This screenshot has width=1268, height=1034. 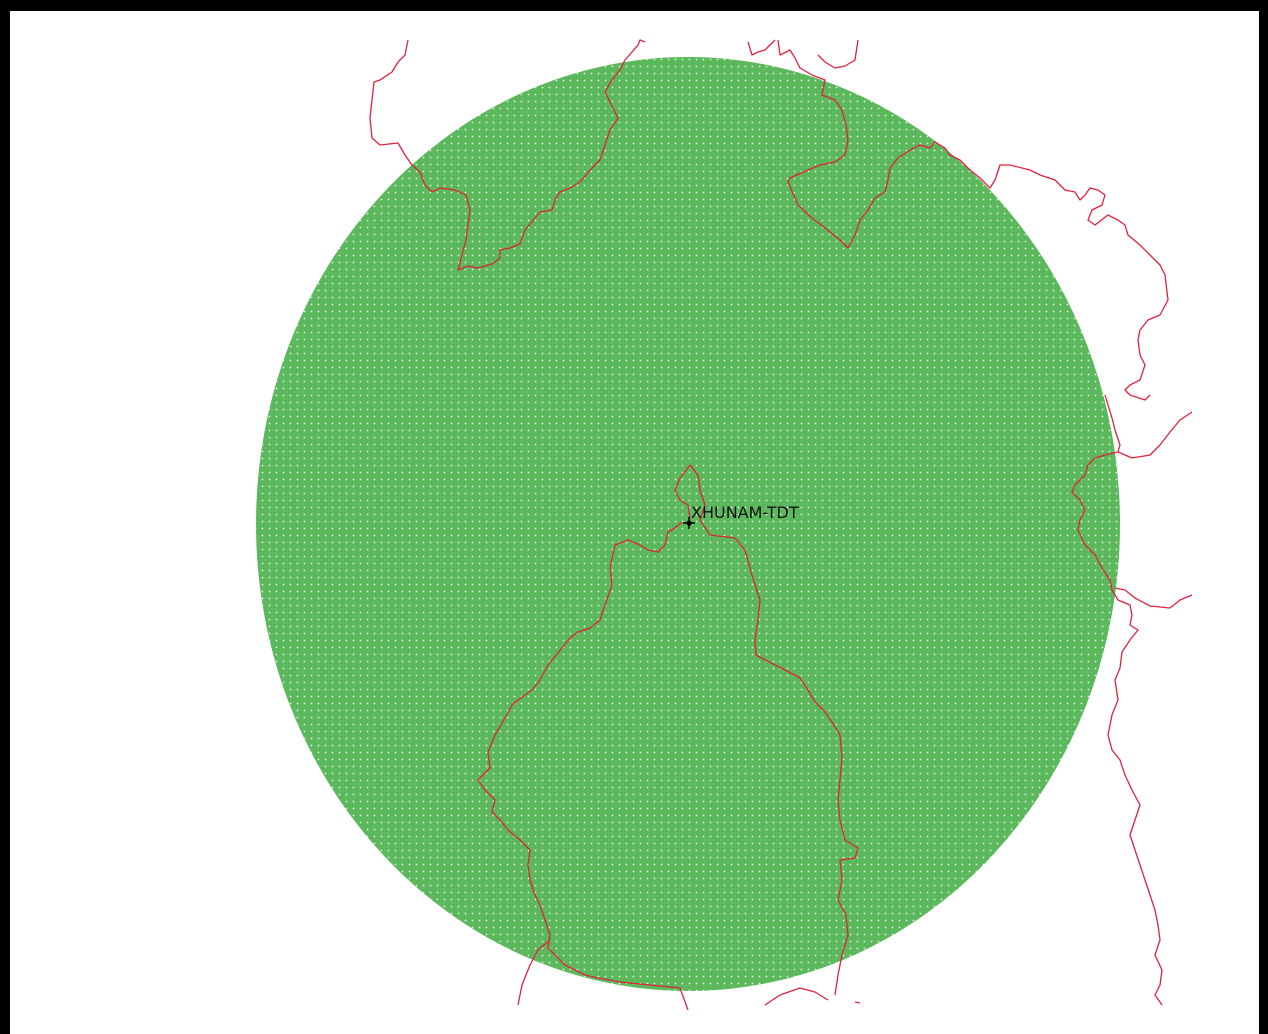 What do you see at coordinates (745, 512) in the screenshot?
I see `station-label: XHUNAM-TDT` at bounding box center [745, 512].